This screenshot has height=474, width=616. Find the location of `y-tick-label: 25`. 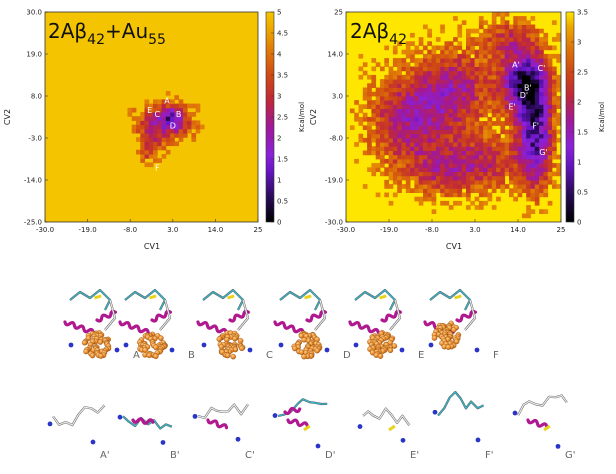

y-tick-label: 25 is located at coordinates (338, 13).